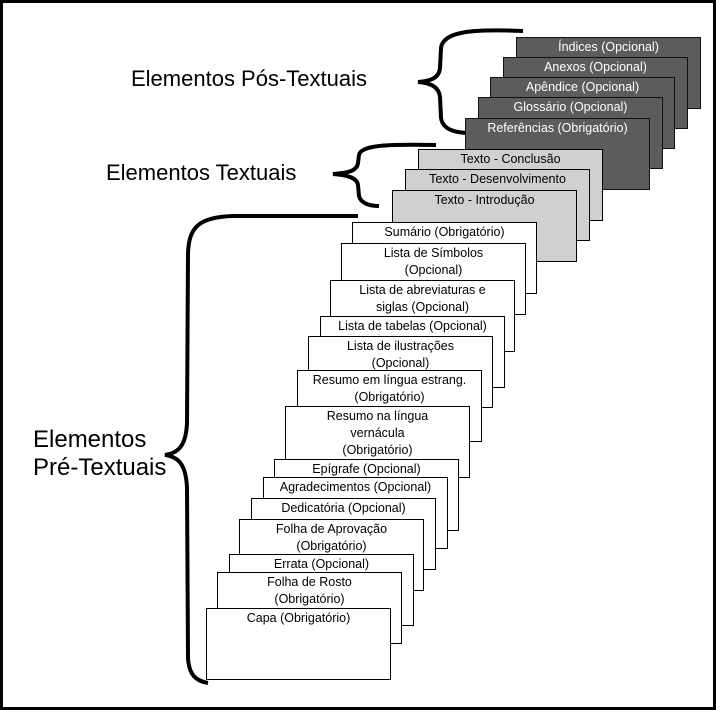 This screenshot has width=716, height=710. I want to click on card-text: Capa (Obrigatório), so click(298, 618).